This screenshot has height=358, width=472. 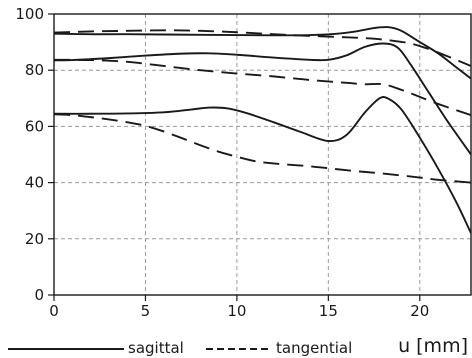 What do you see at coordinates (236, 311) in the screenshot?
I see `x-tick-label: 10` at bounding box center [236, 311].